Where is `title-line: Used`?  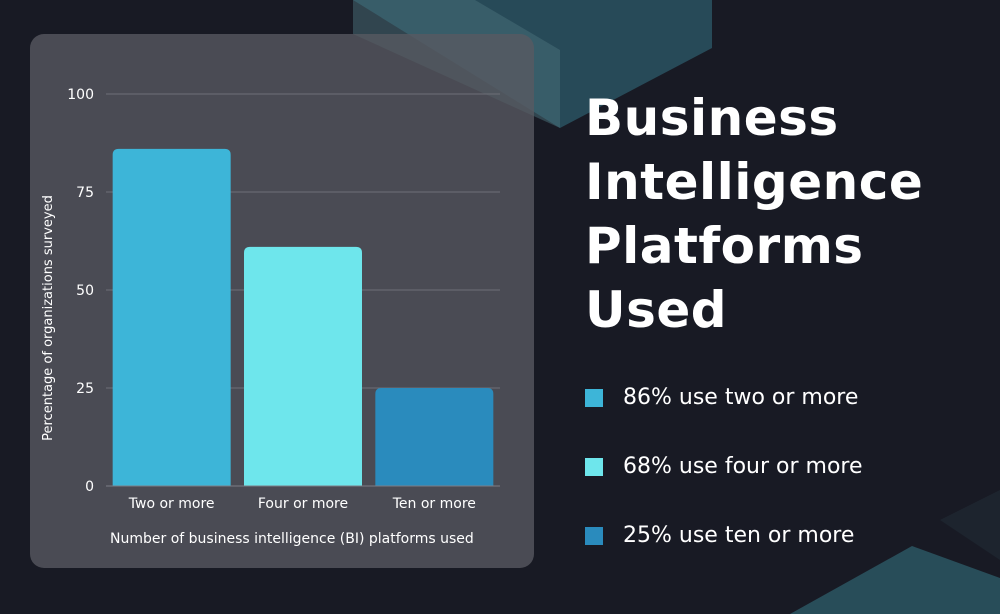 title-line: Used is located at coordinates (656, 310).